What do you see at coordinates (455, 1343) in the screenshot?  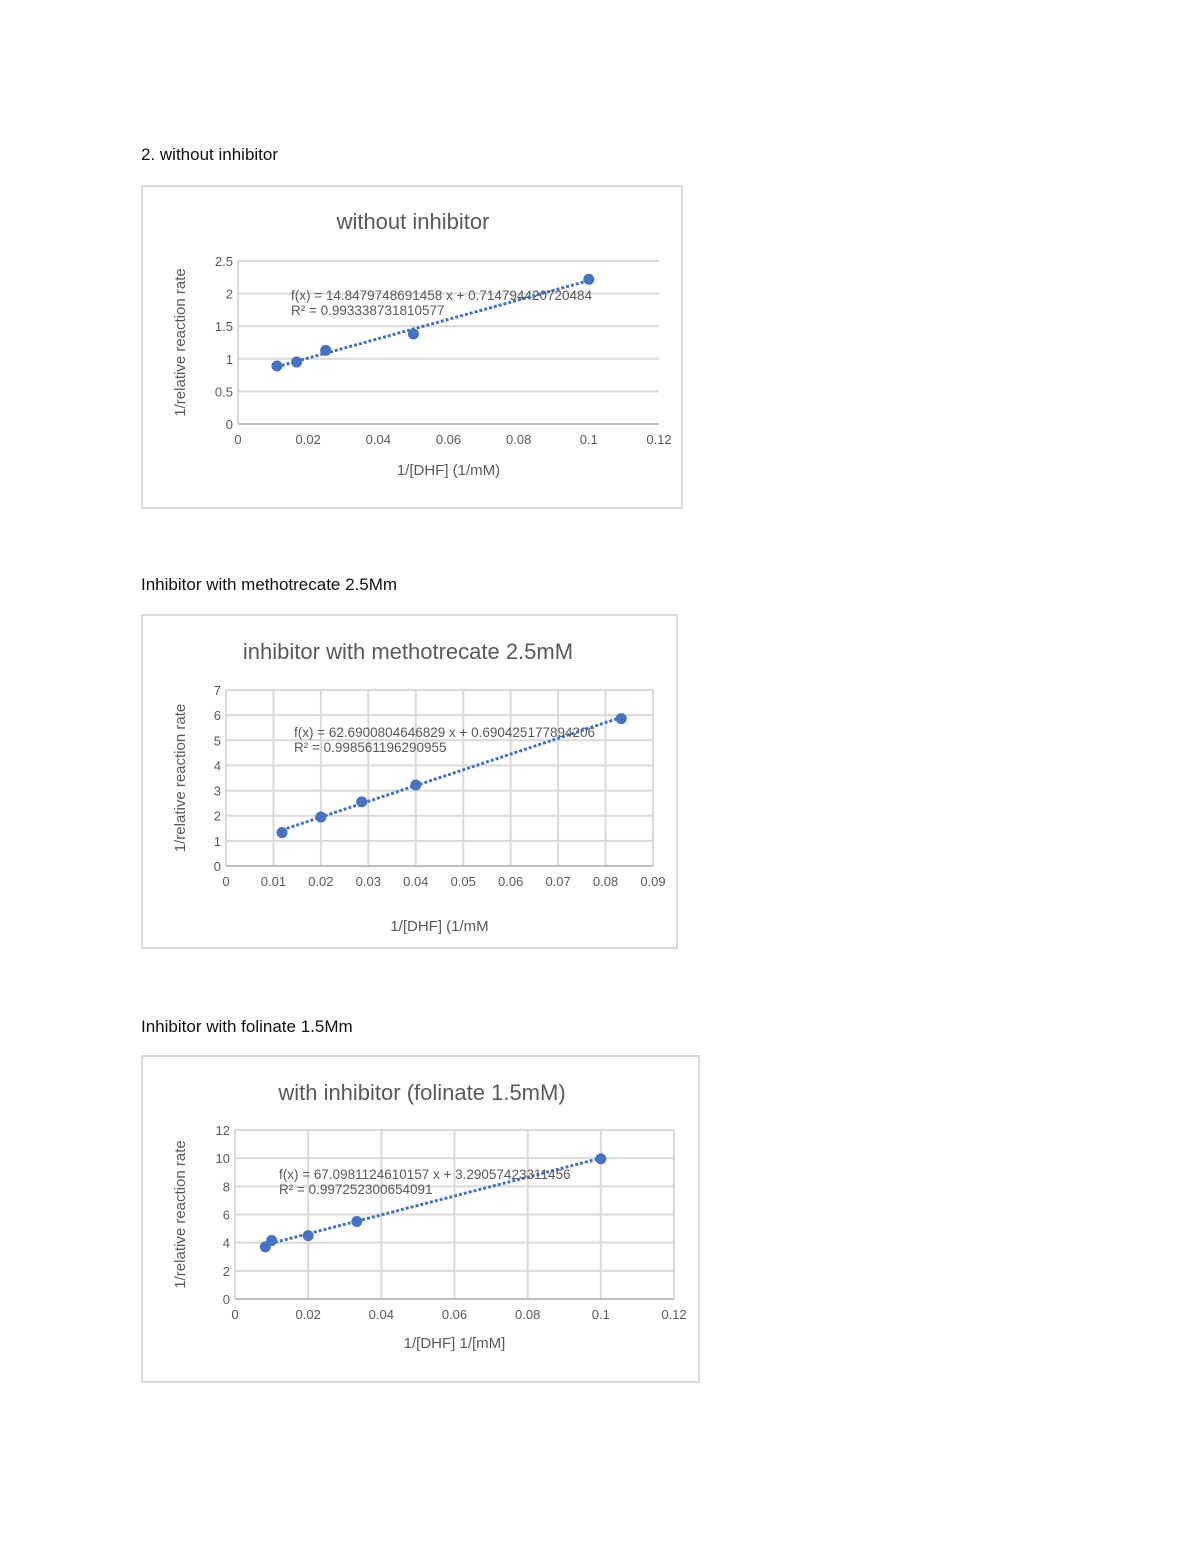 I see `x-axis-label: 1/[DHF] 1/[mM]` at bounding box center [455, 1343].